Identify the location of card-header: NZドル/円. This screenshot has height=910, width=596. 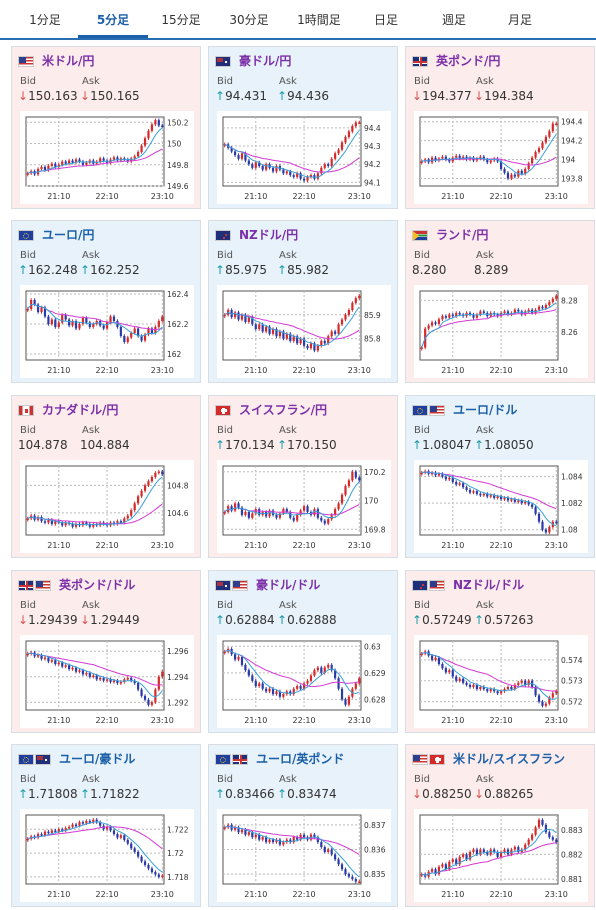
(256, 235).